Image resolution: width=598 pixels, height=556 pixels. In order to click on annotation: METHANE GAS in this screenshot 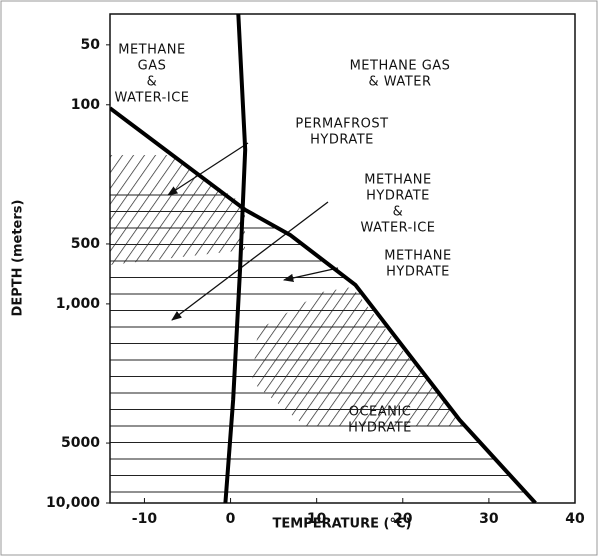, I will do `click(400, 66)`.